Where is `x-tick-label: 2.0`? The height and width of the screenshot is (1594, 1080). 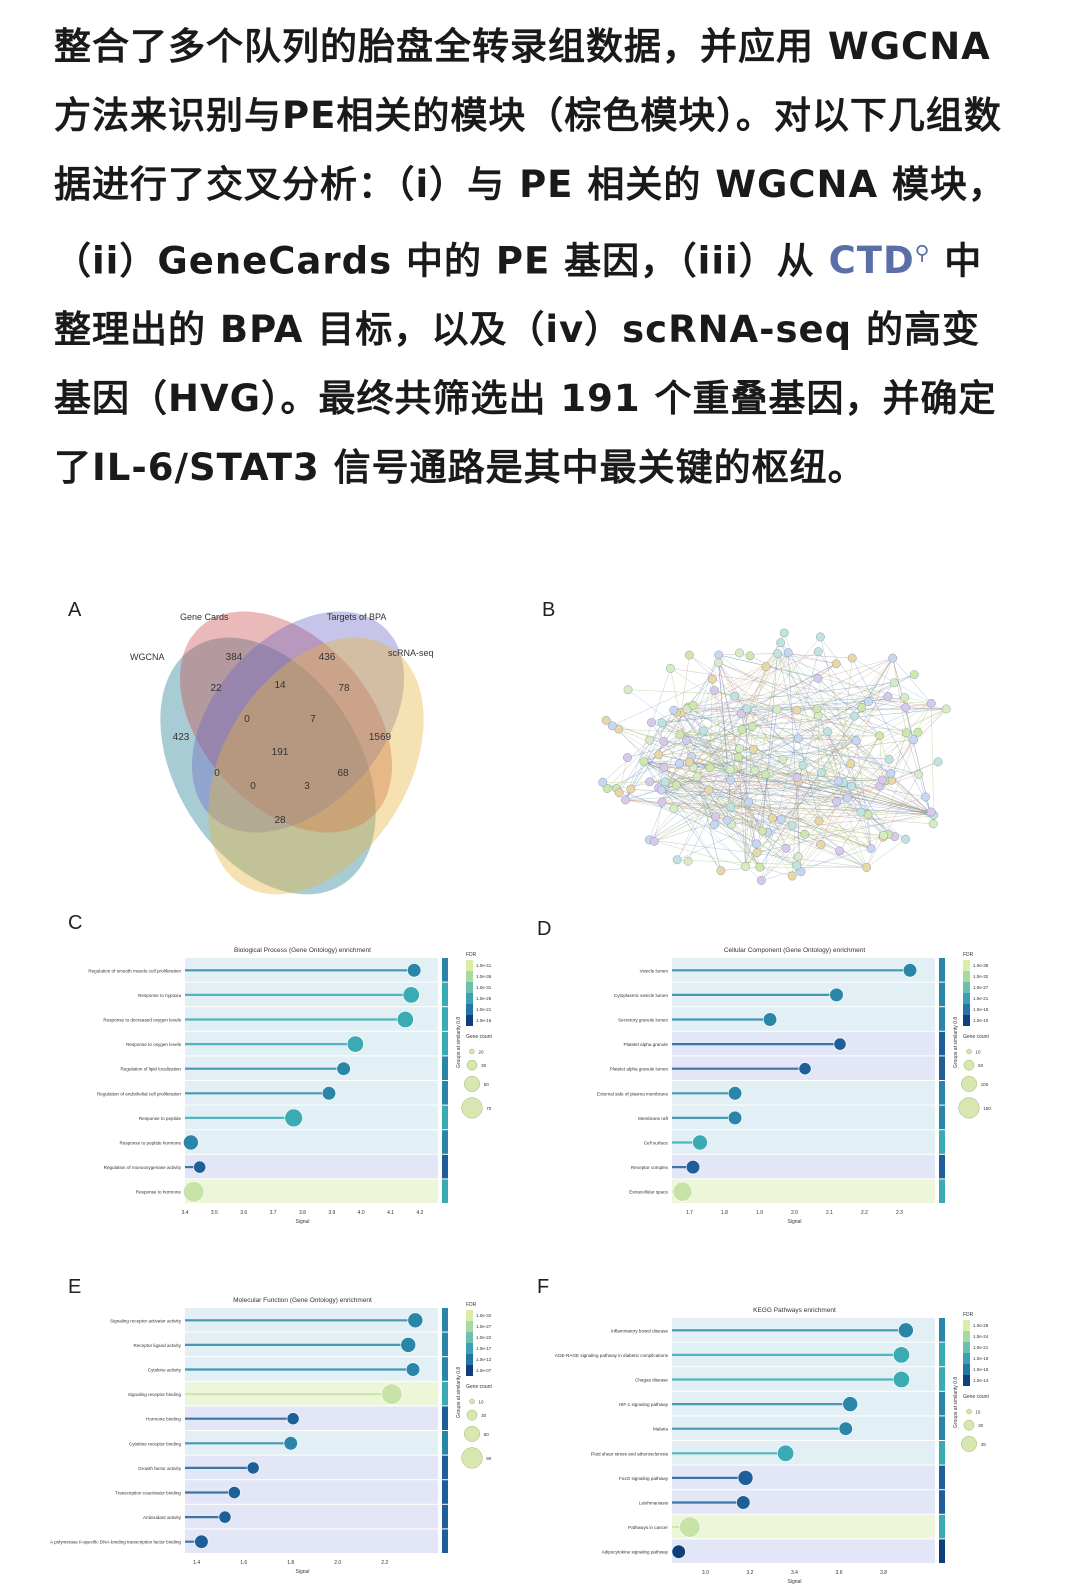 x-tick-label: 2.0 is located at coordinates (337, 1563).